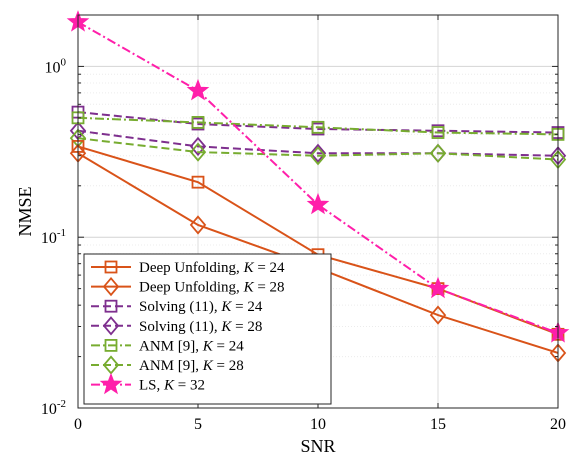 The image size is (572, 460). I want to click on legend-entry: ANM [9], K = 24, so click(167, 346).